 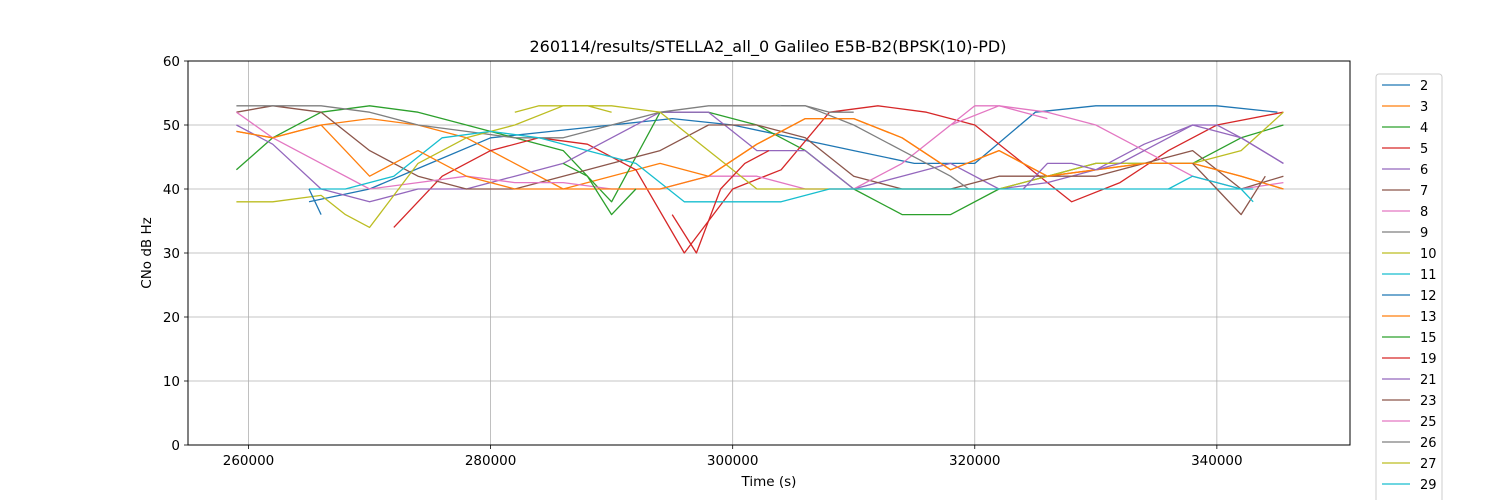 What do you see at coordinates (491, 461) in the screenshot?
I see `x-tick-label: 280000` at bounding box center [491, 461].